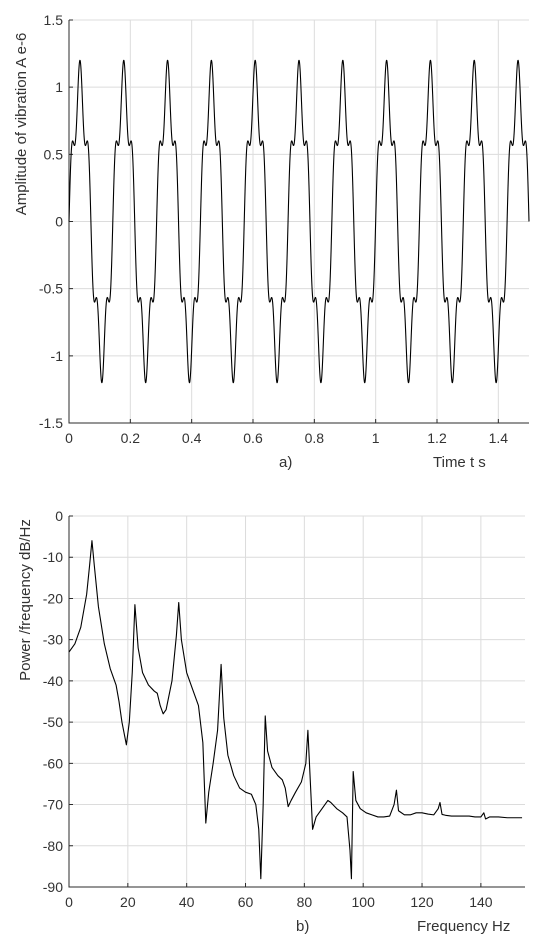 The image size is (540, 941). What do you see at coordinates (54, 154) in the screenshot?
I see `y-tick-label: 0.5` at bounding box center [54, 154].